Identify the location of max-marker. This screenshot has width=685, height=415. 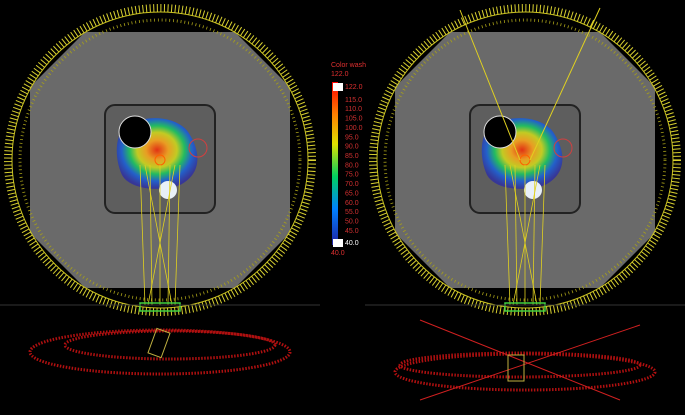
(338, 87).